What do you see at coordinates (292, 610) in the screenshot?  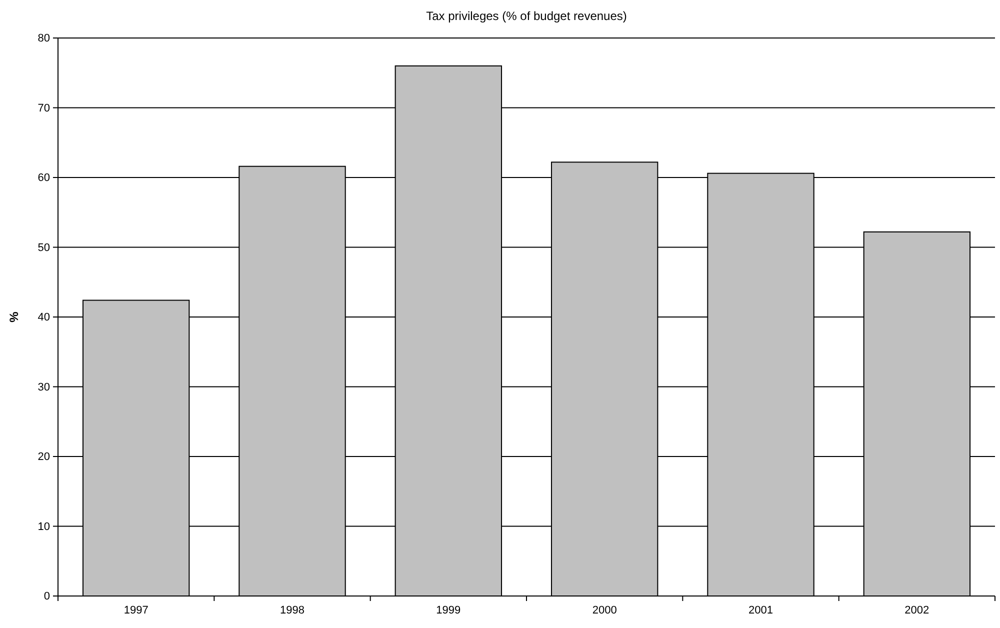 I see `x-tick-label: 1998` at bounding box center [292, 610].